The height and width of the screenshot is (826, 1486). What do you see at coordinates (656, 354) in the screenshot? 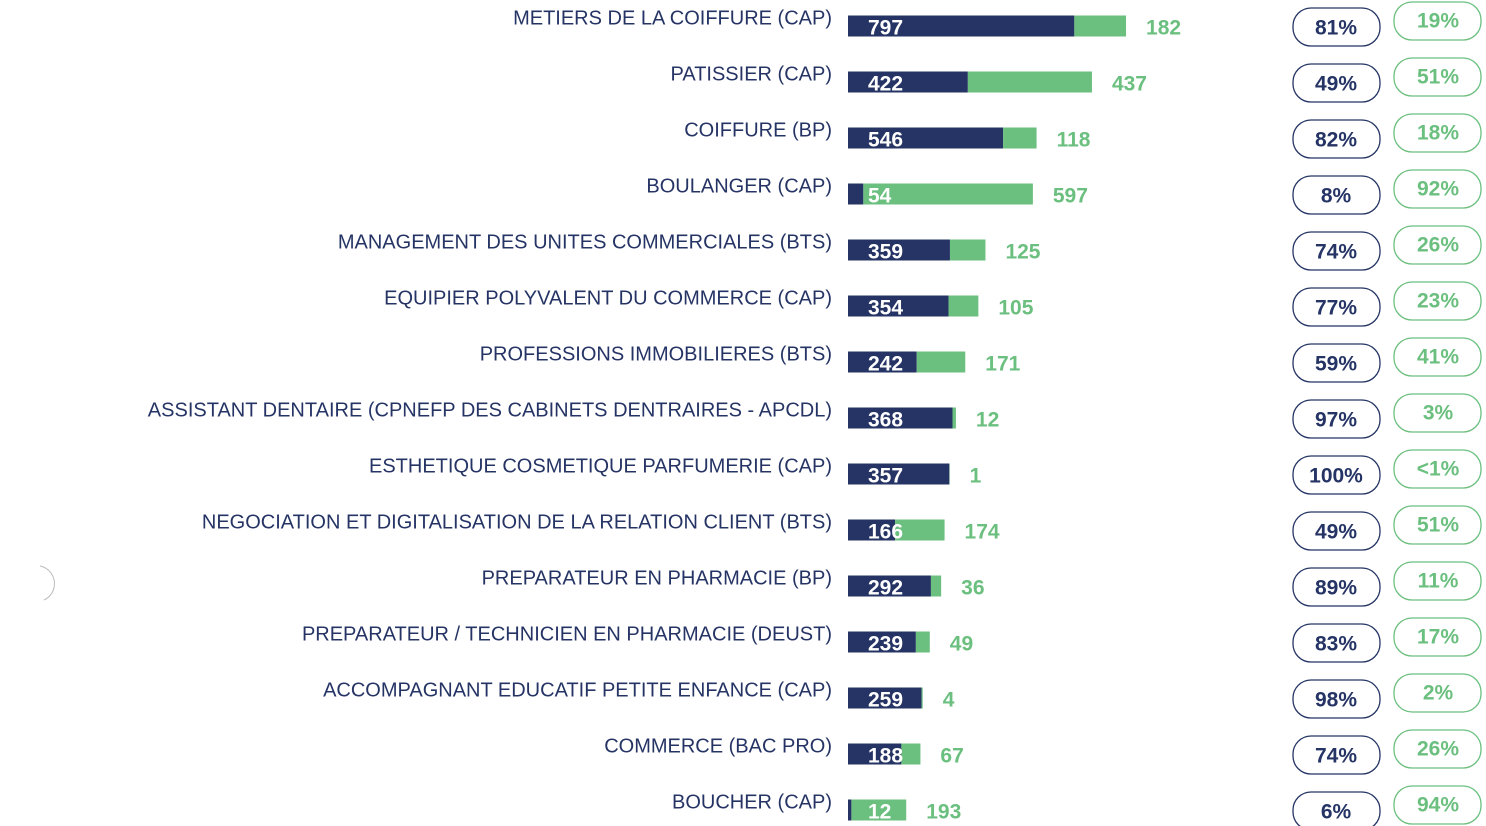
I see `category-label: PROFESSIONS IMMOBILIERES (BTS)` at bounding box center [656, 354].